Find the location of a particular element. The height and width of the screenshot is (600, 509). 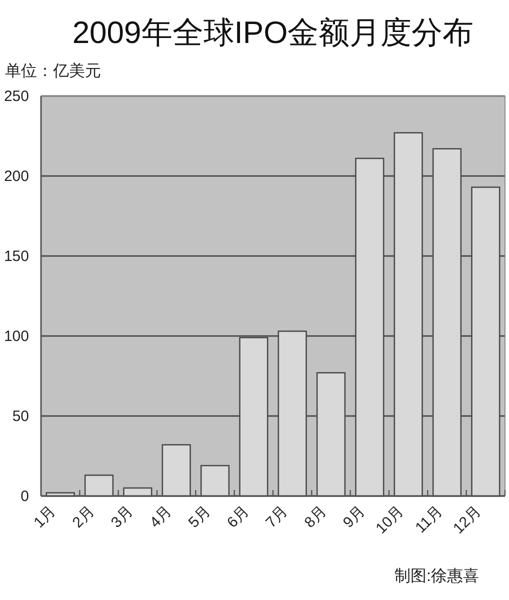

x-tick-label: 9月 is located at coordinates (354, 517).